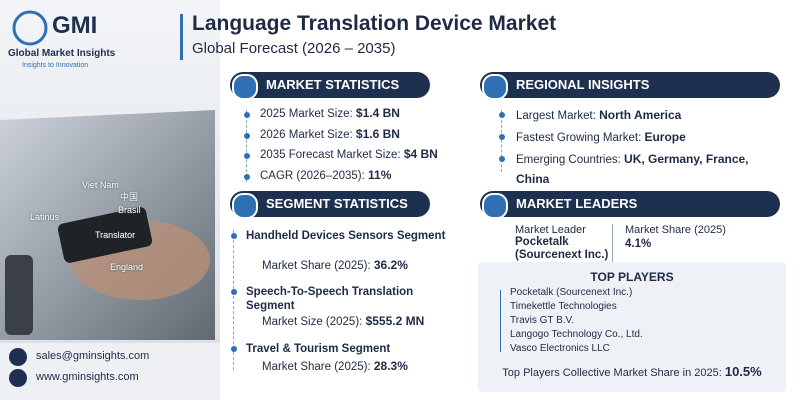  What do you see at coordinates (100, 185) in the screenshot?
I see `photo-label: Viet Nam` at bounding box center [100, 185].